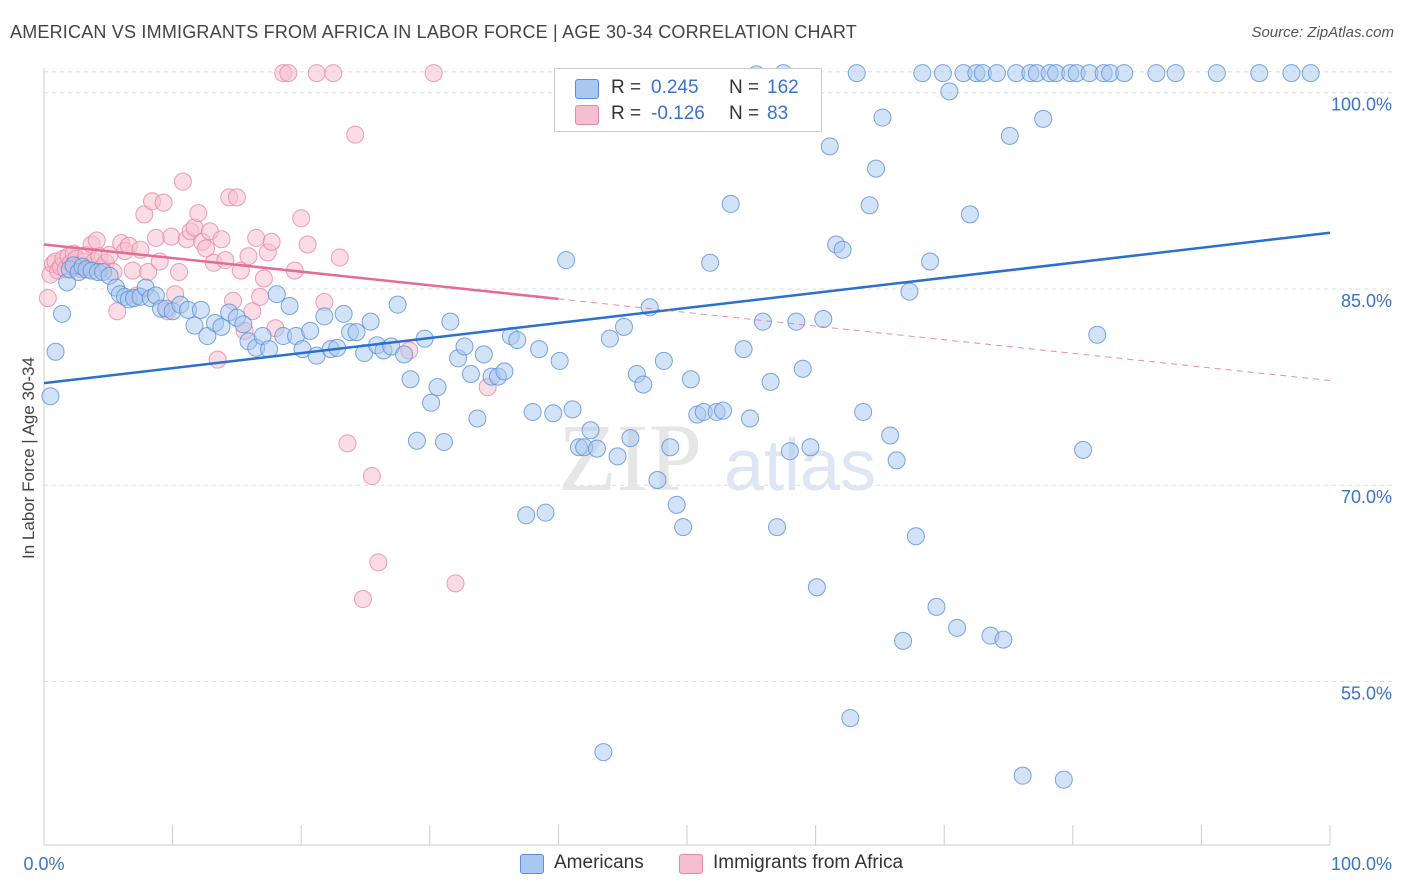 The height and width of the screenshot is (892, 1406). What do you see at coordinates (1322, 32) in the screenshot?
I see `source-credit: Source: ZipAtlas.com` at bounding box center [1322, 32].